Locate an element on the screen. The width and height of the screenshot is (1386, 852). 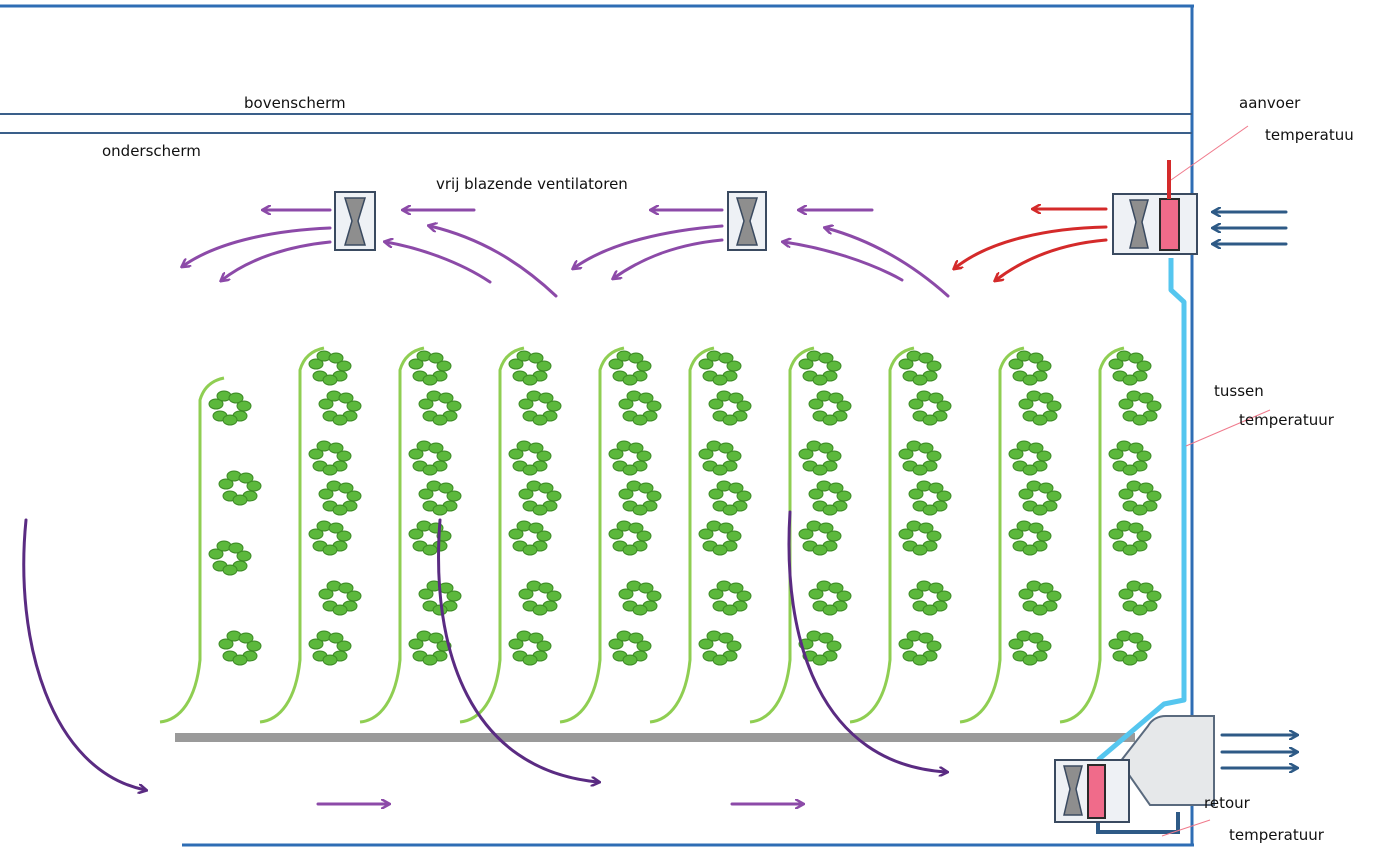
mid-temp-label-1: tussen is located at coordinates (1239, 391).